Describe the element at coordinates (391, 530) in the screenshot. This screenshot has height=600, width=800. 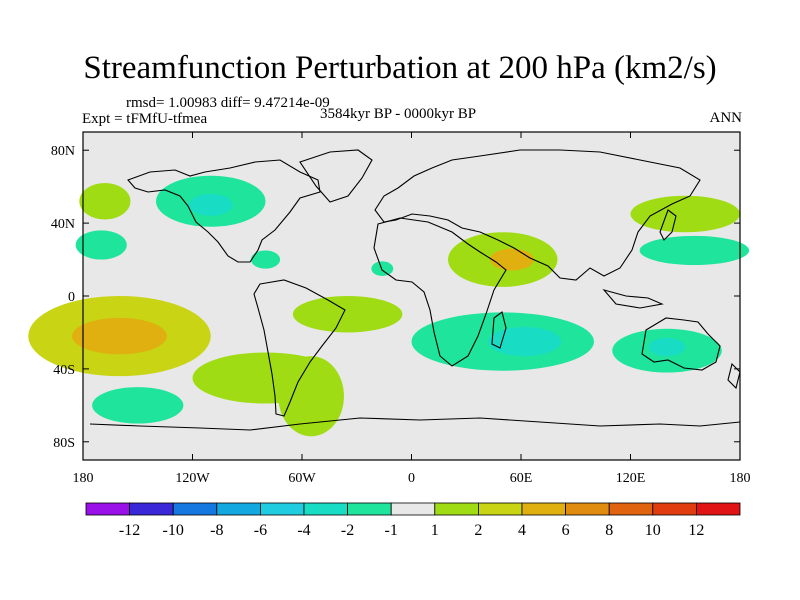
I see `colorbar-label-6: -1` at that location.